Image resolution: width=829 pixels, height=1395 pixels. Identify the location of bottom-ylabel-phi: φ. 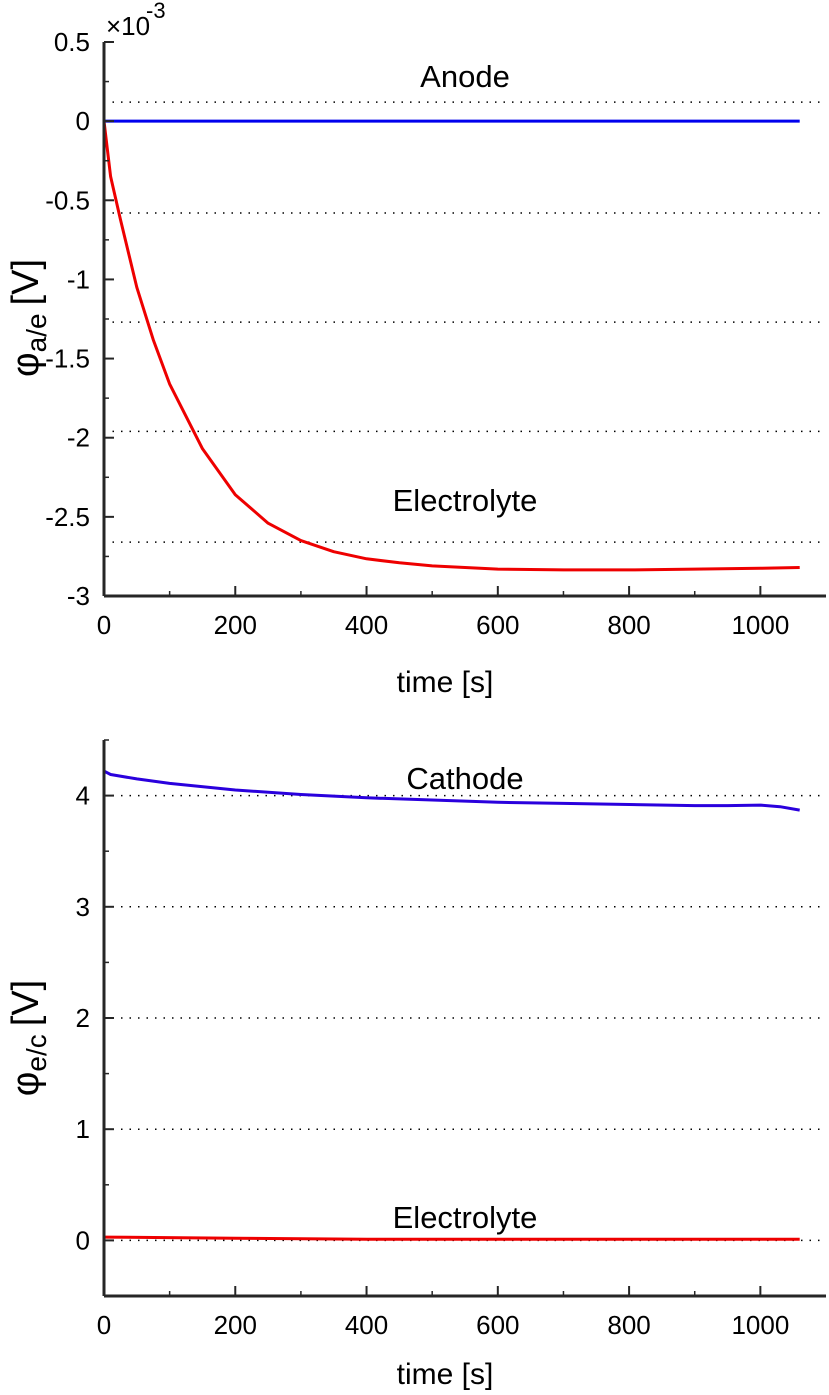
(26, 1084).